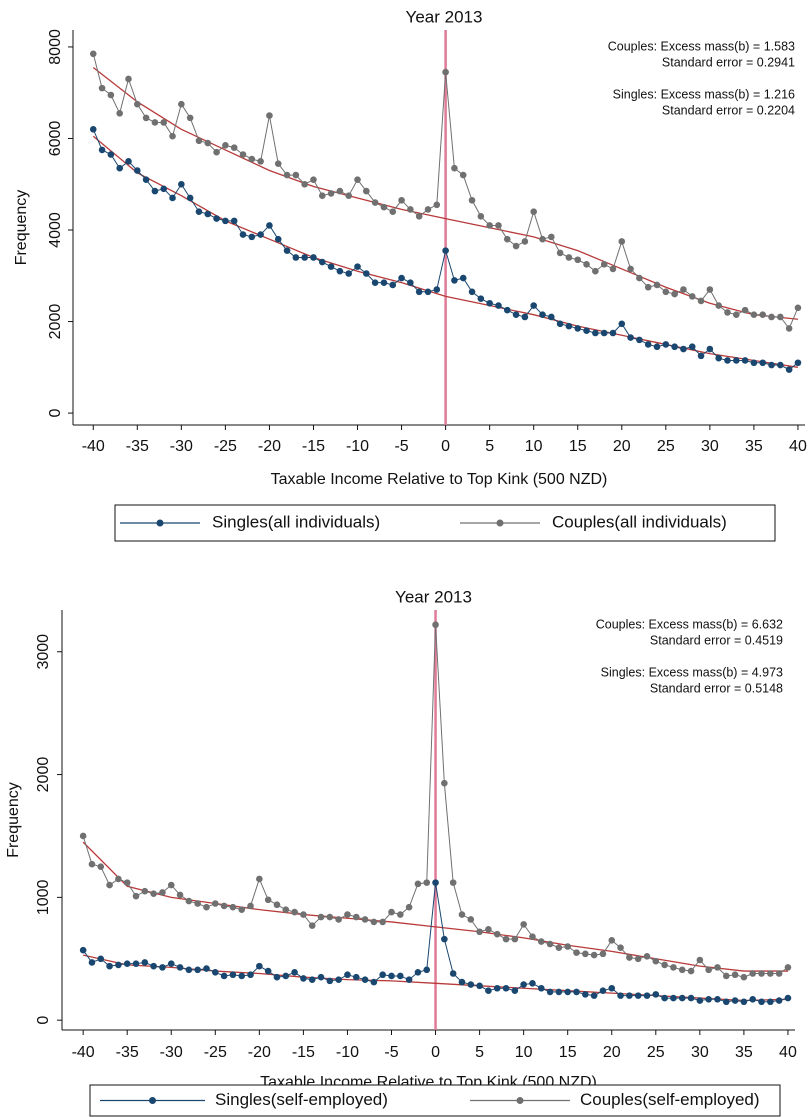  Describe the element at coordinates (55, 413) in the screenshot. I see `y-tick-label: 0` at that location.